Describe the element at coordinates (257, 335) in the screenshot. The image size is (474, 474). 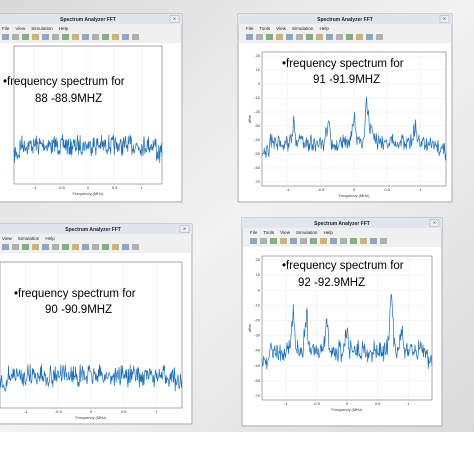
I see `y-tick-label: -30` at that location.